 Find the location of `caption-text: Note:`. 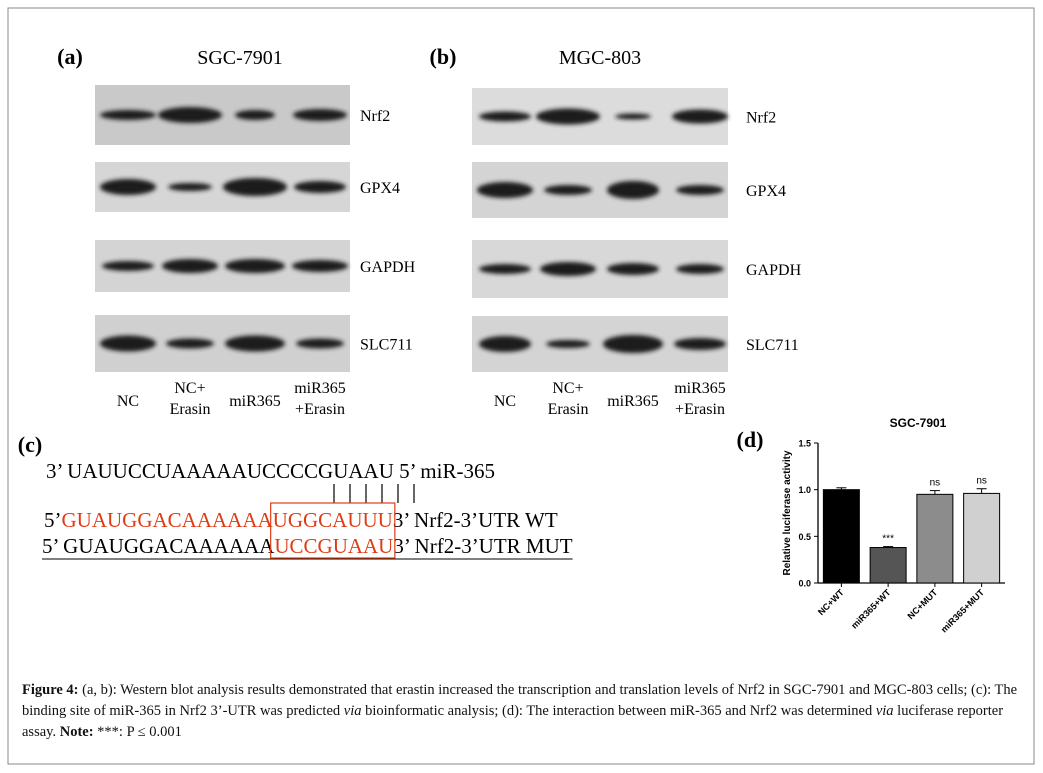

caption-text: Note: is located at coordinates (76, 732).